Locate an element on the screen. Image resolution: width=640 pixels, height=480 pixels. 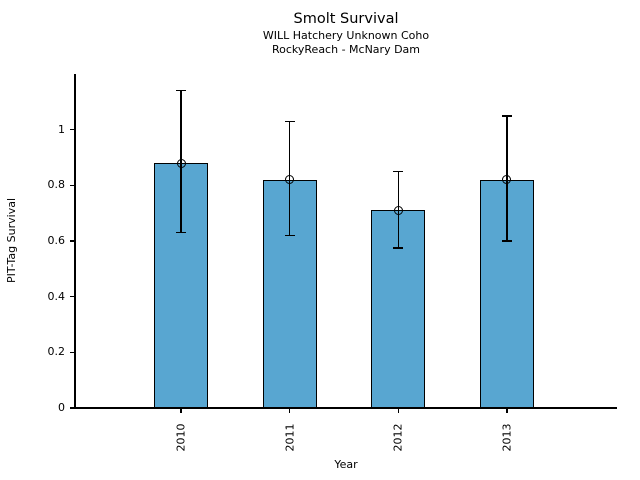
chart-subtitle-line-1: WILL Hatchery Unknown Coho is located at coordinates (346, 35).